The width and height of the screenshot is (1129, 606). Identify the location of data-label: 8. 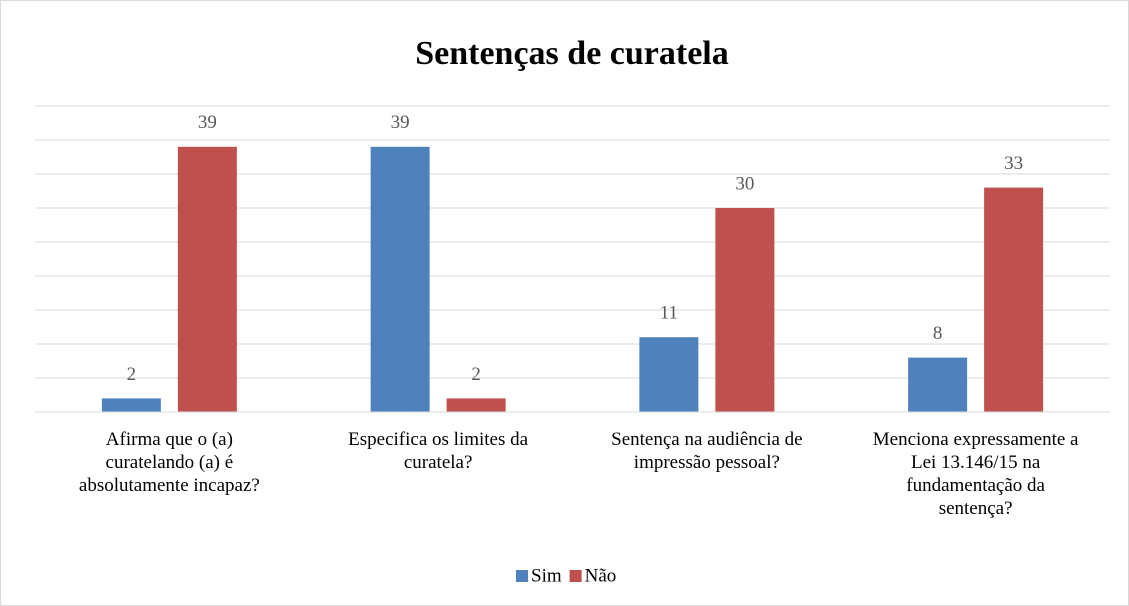
(938, 333).